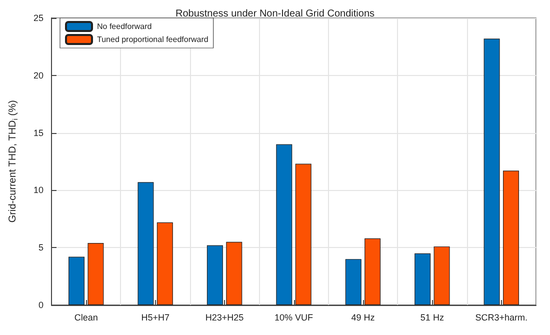  Describe the element at coordinates (38, 190) in the screenshot. I see `y-tick-label: 10` at that location.